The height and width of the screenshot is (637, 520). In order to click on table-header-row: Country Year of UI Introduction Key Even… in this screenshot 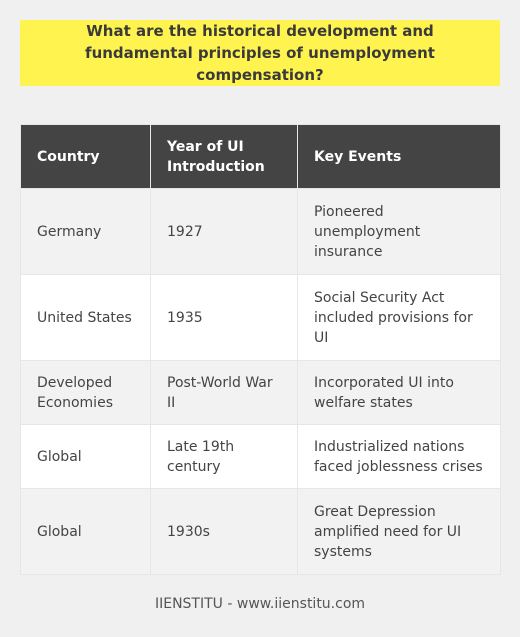, I will do `click(260, 156)`.